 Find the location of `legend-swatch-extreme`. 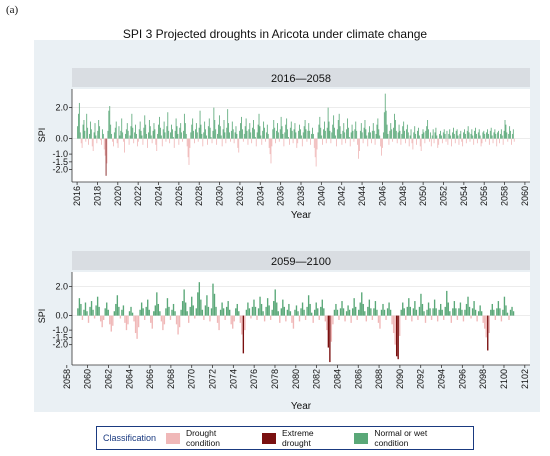

legend-swatch-extreme is located at coordinates (269, 438).